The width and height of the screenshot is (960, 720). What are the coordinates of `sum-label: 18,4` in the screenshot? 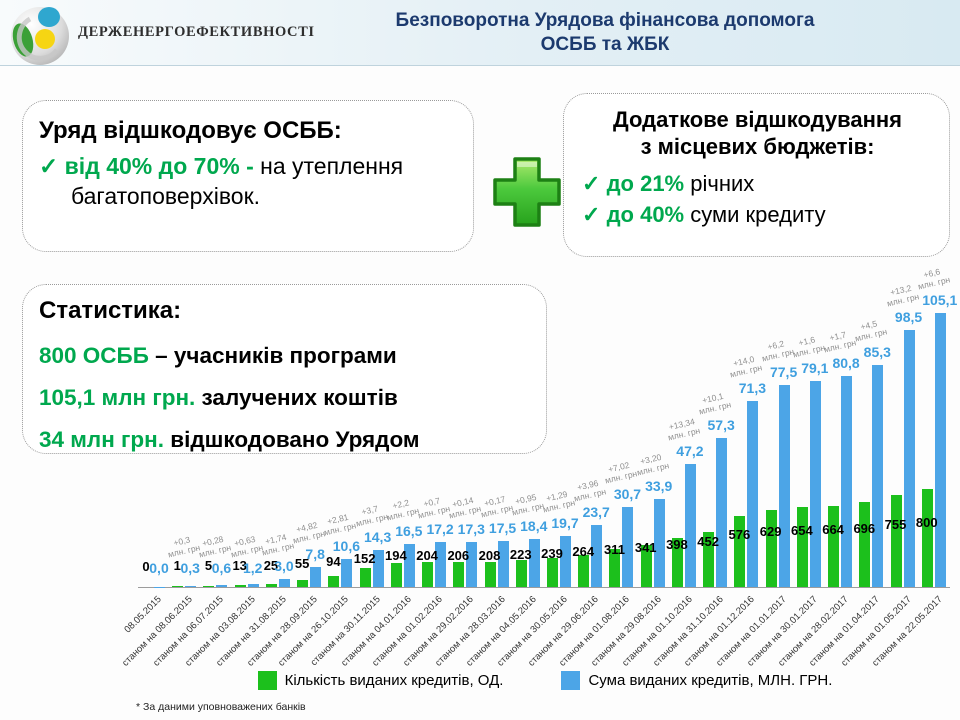 It's located at (534, 526).